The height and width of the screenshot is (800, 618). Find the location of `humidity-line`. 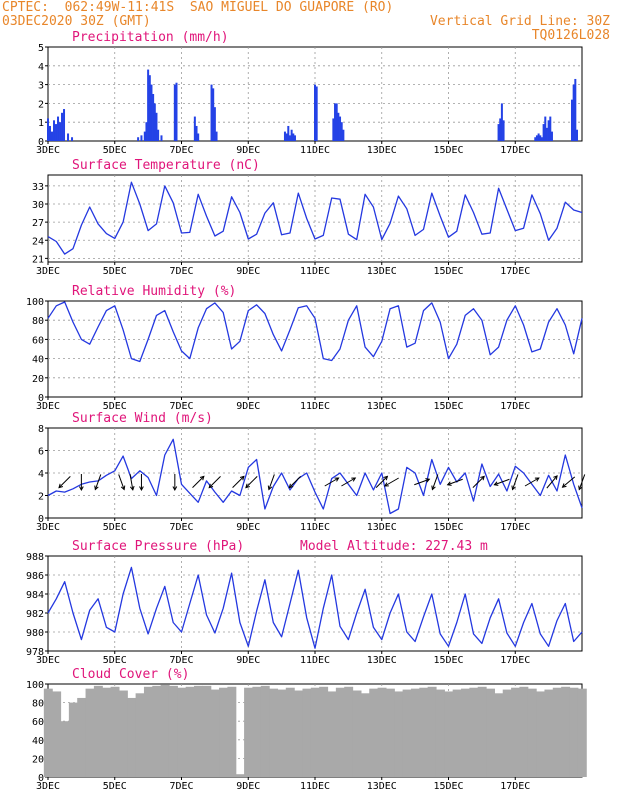

humidity-line is located at coordinates (315, 332).